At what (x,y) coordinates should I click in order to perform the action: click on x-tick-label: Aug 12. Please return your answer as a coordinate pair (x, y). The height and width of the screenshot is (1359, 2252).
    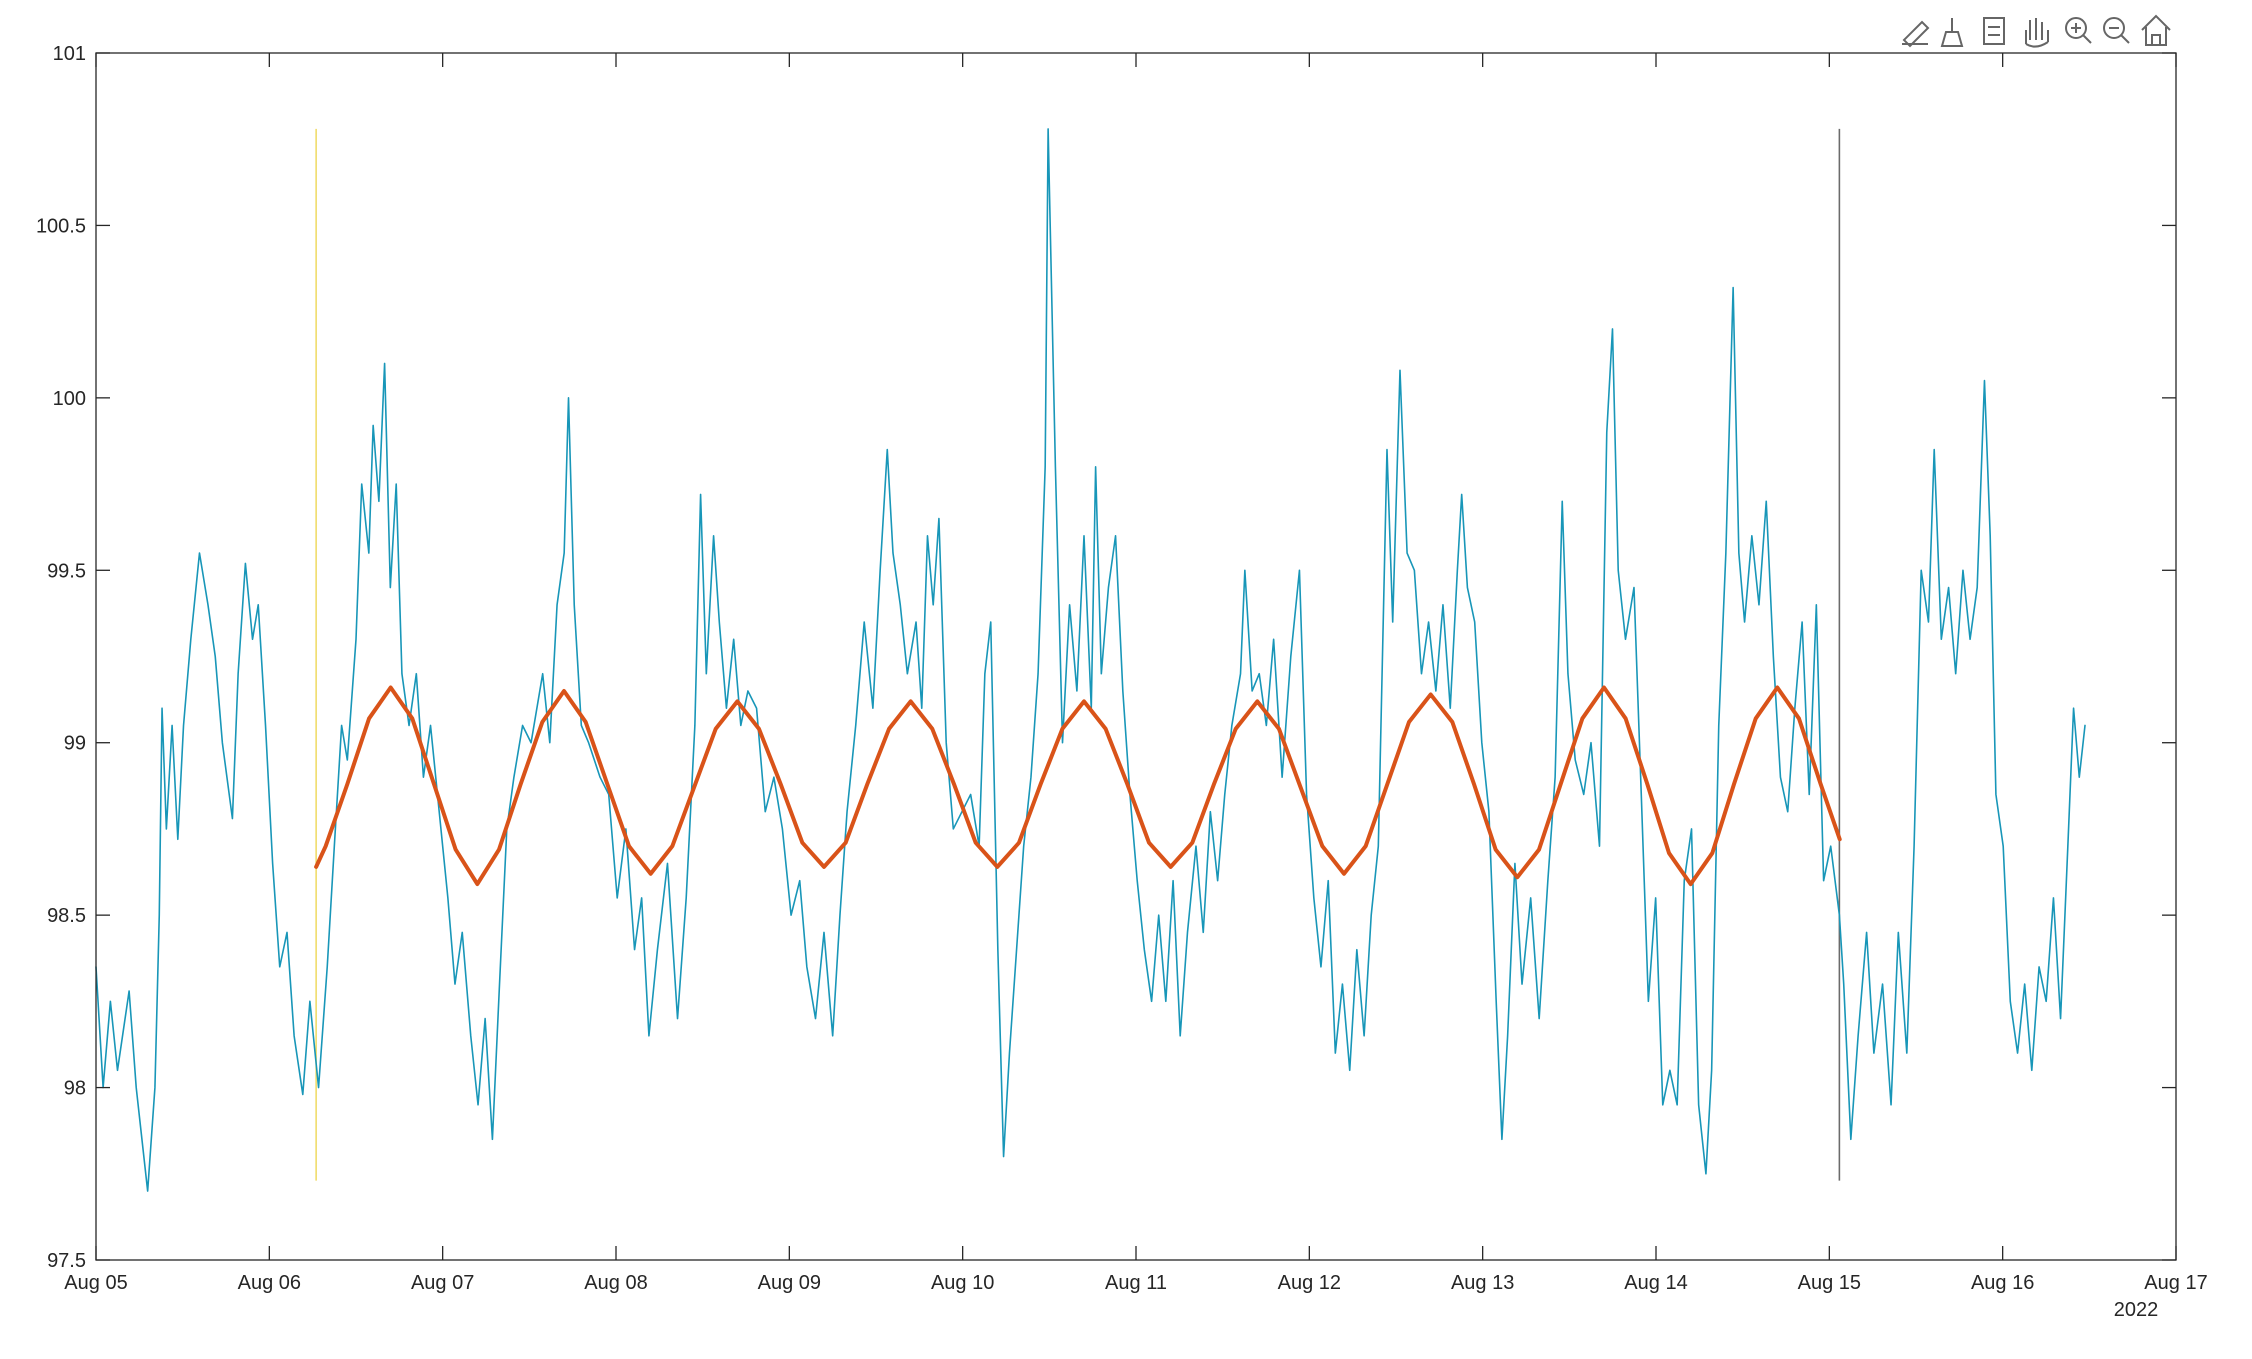
    Looking at the image, I should click on (1309, 1283).